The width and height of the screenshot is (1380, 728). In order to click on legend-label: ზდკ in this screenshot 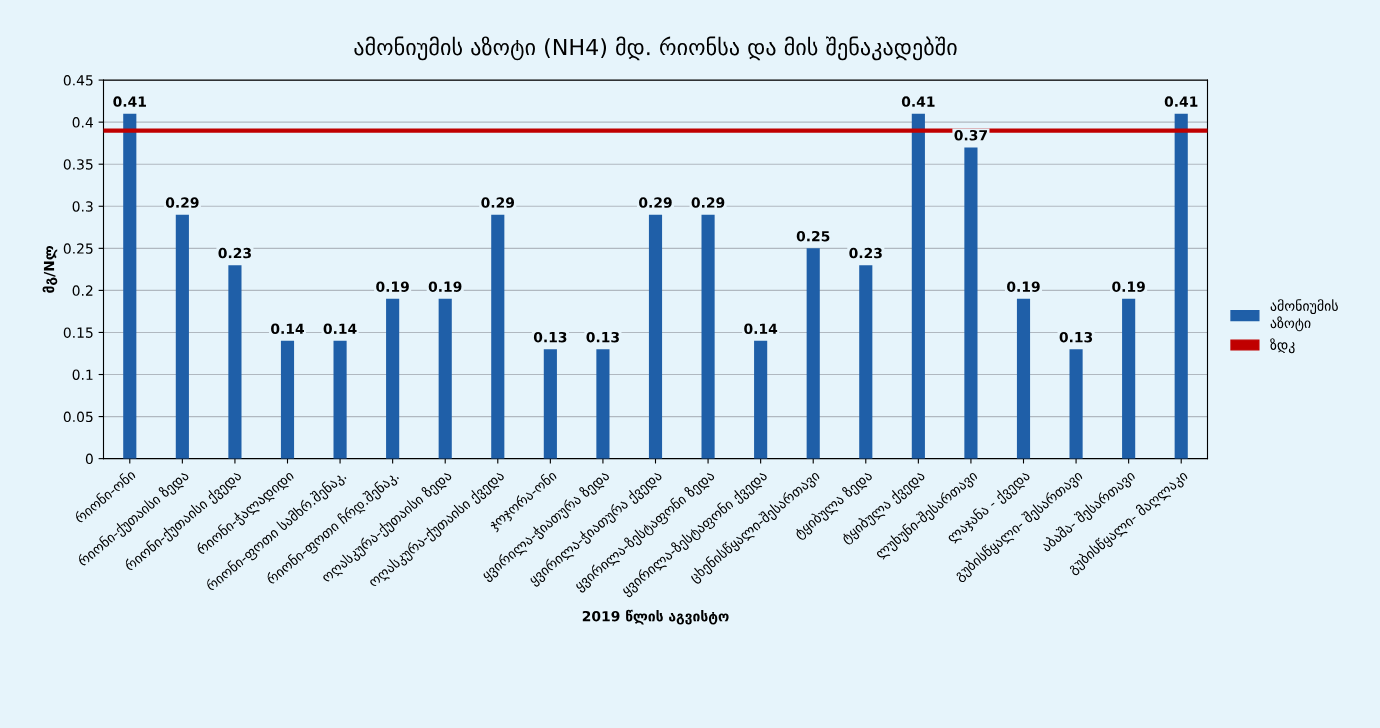, I will do `click(1282, 346)`.